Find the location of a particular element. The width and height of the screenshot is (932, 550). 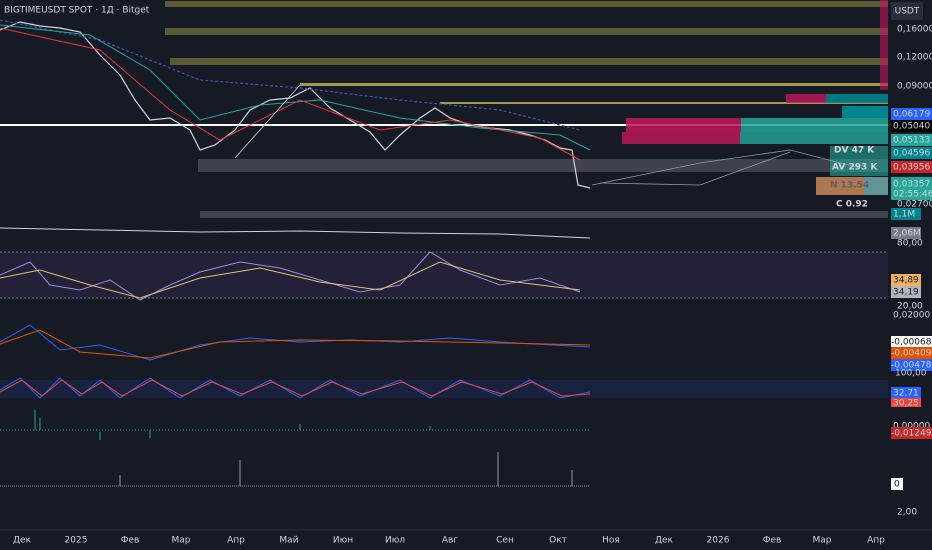

rsi-ma is located at coordinates (290, 280).